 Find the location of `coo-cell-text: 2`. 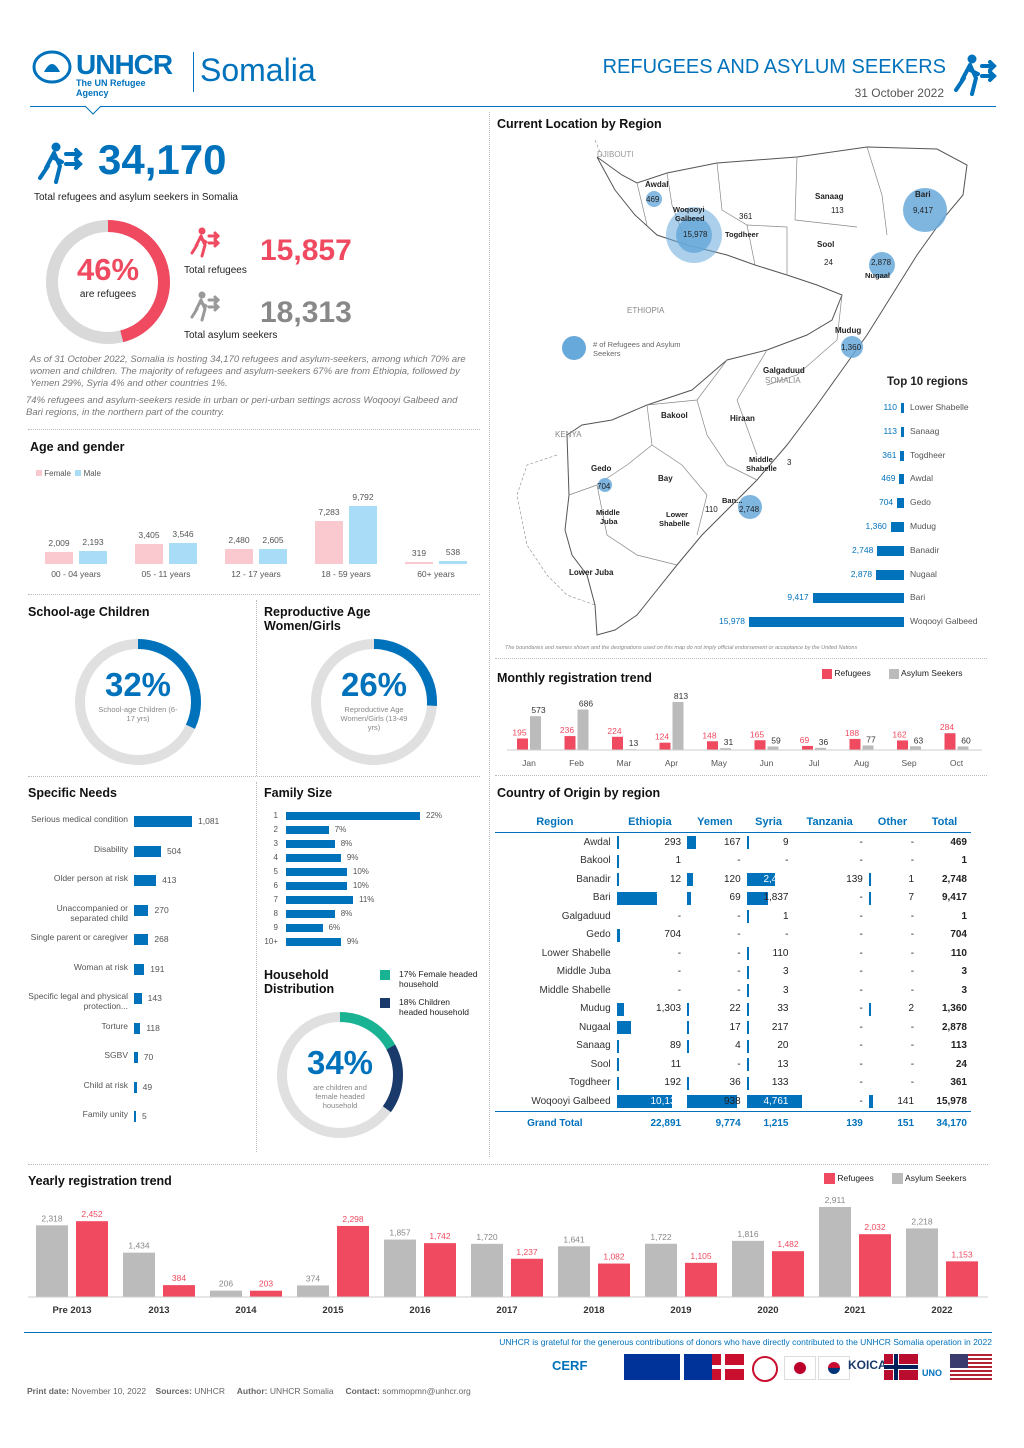

coo-cell-text: 2 is located at coordinates (911, 1009).